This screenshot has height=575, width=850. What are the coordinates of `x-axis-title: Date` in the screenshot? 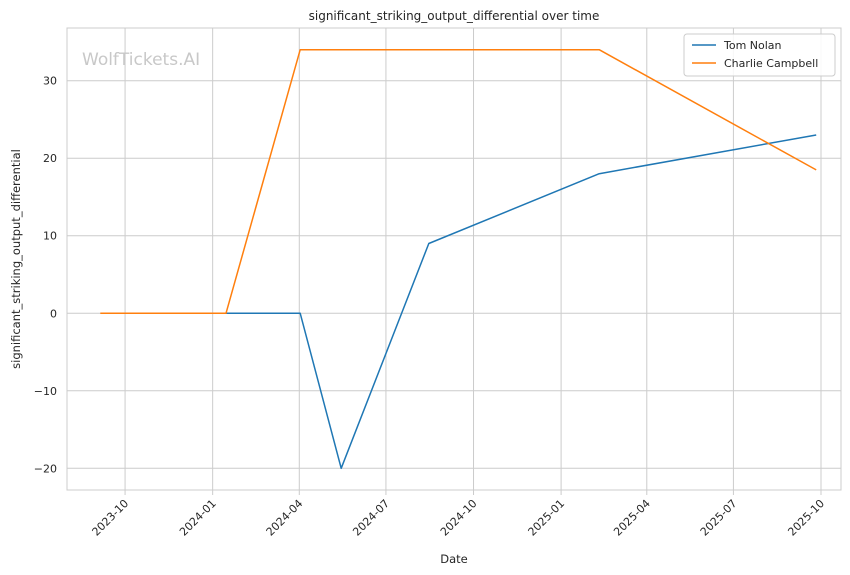 It's located at (454, 559).